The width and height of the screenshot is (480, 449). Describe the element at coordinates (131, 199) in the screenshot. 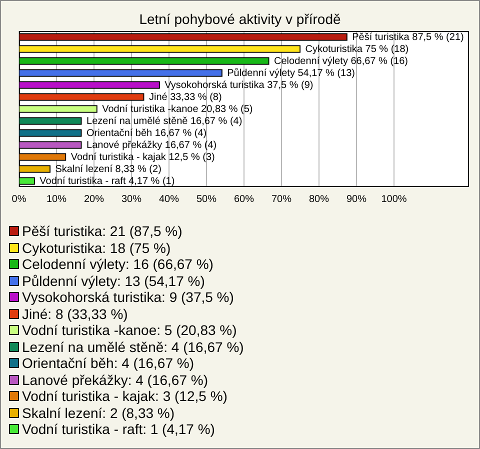

I see `x-tick-label: 30%` at that location.